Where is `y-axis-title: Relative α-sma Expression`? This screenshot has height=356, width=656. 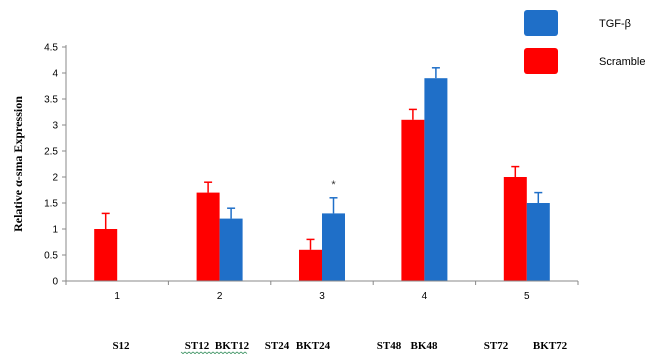 y-axis-title: Relative α-sma Expression is located at coordinates (18, 164).